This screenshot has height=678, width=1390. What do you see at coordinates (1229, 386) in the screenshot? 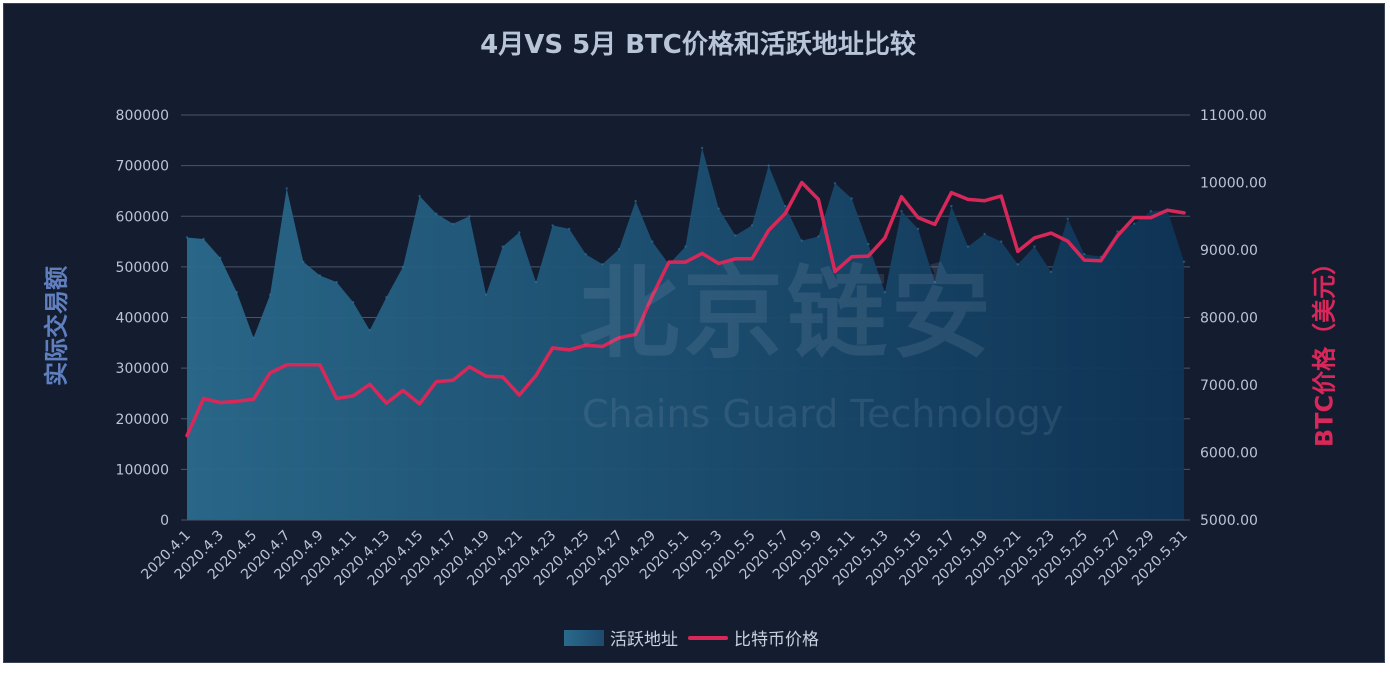
I see `y-right-tick-label: 7000.00` at bounding box center [1229, 386].